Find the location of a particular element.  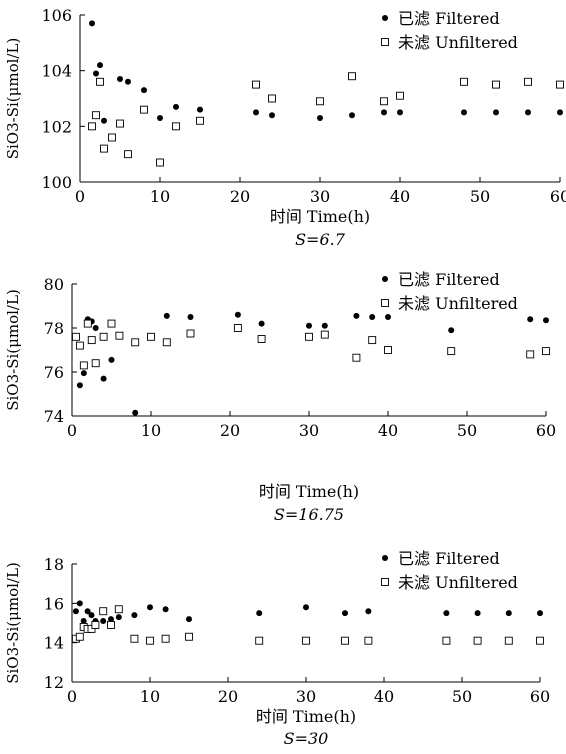

y-tick-label: 76 is located at coordinates (54, 372).